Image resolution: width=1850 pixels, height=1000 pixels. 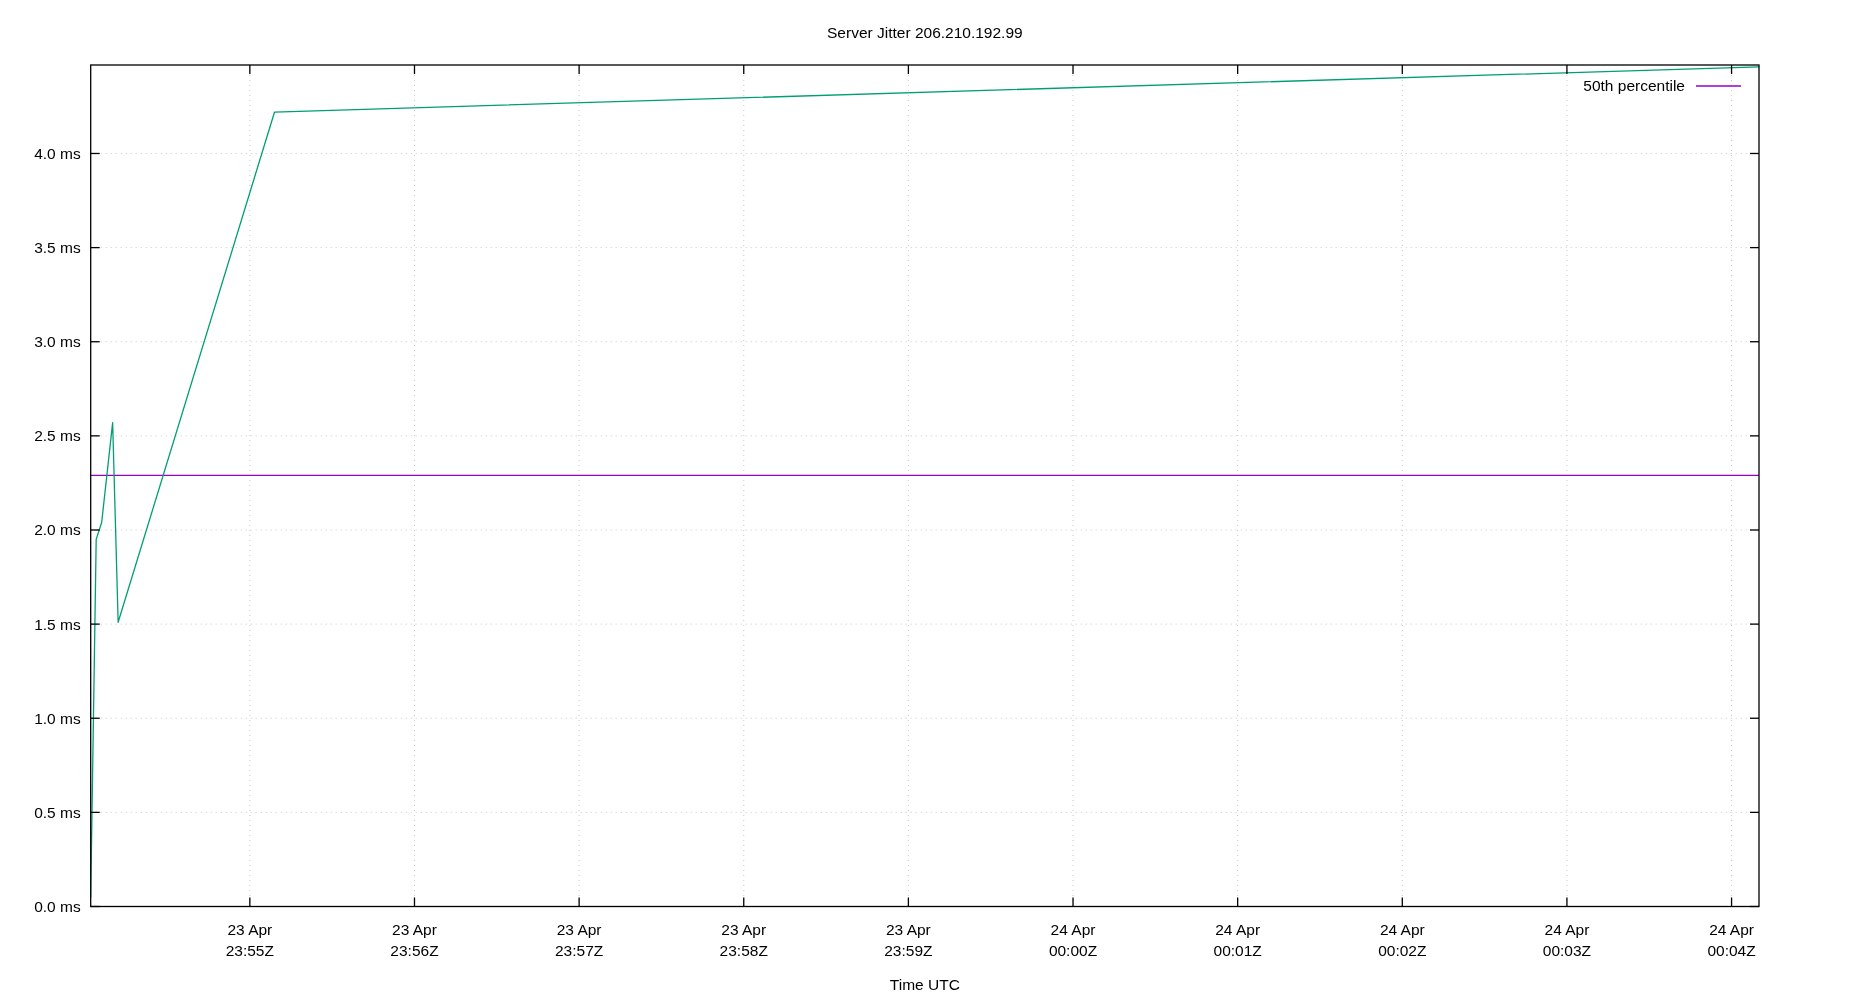 I want to click on y-tick-label: 2.0 ms, so click(x=57, y=530).